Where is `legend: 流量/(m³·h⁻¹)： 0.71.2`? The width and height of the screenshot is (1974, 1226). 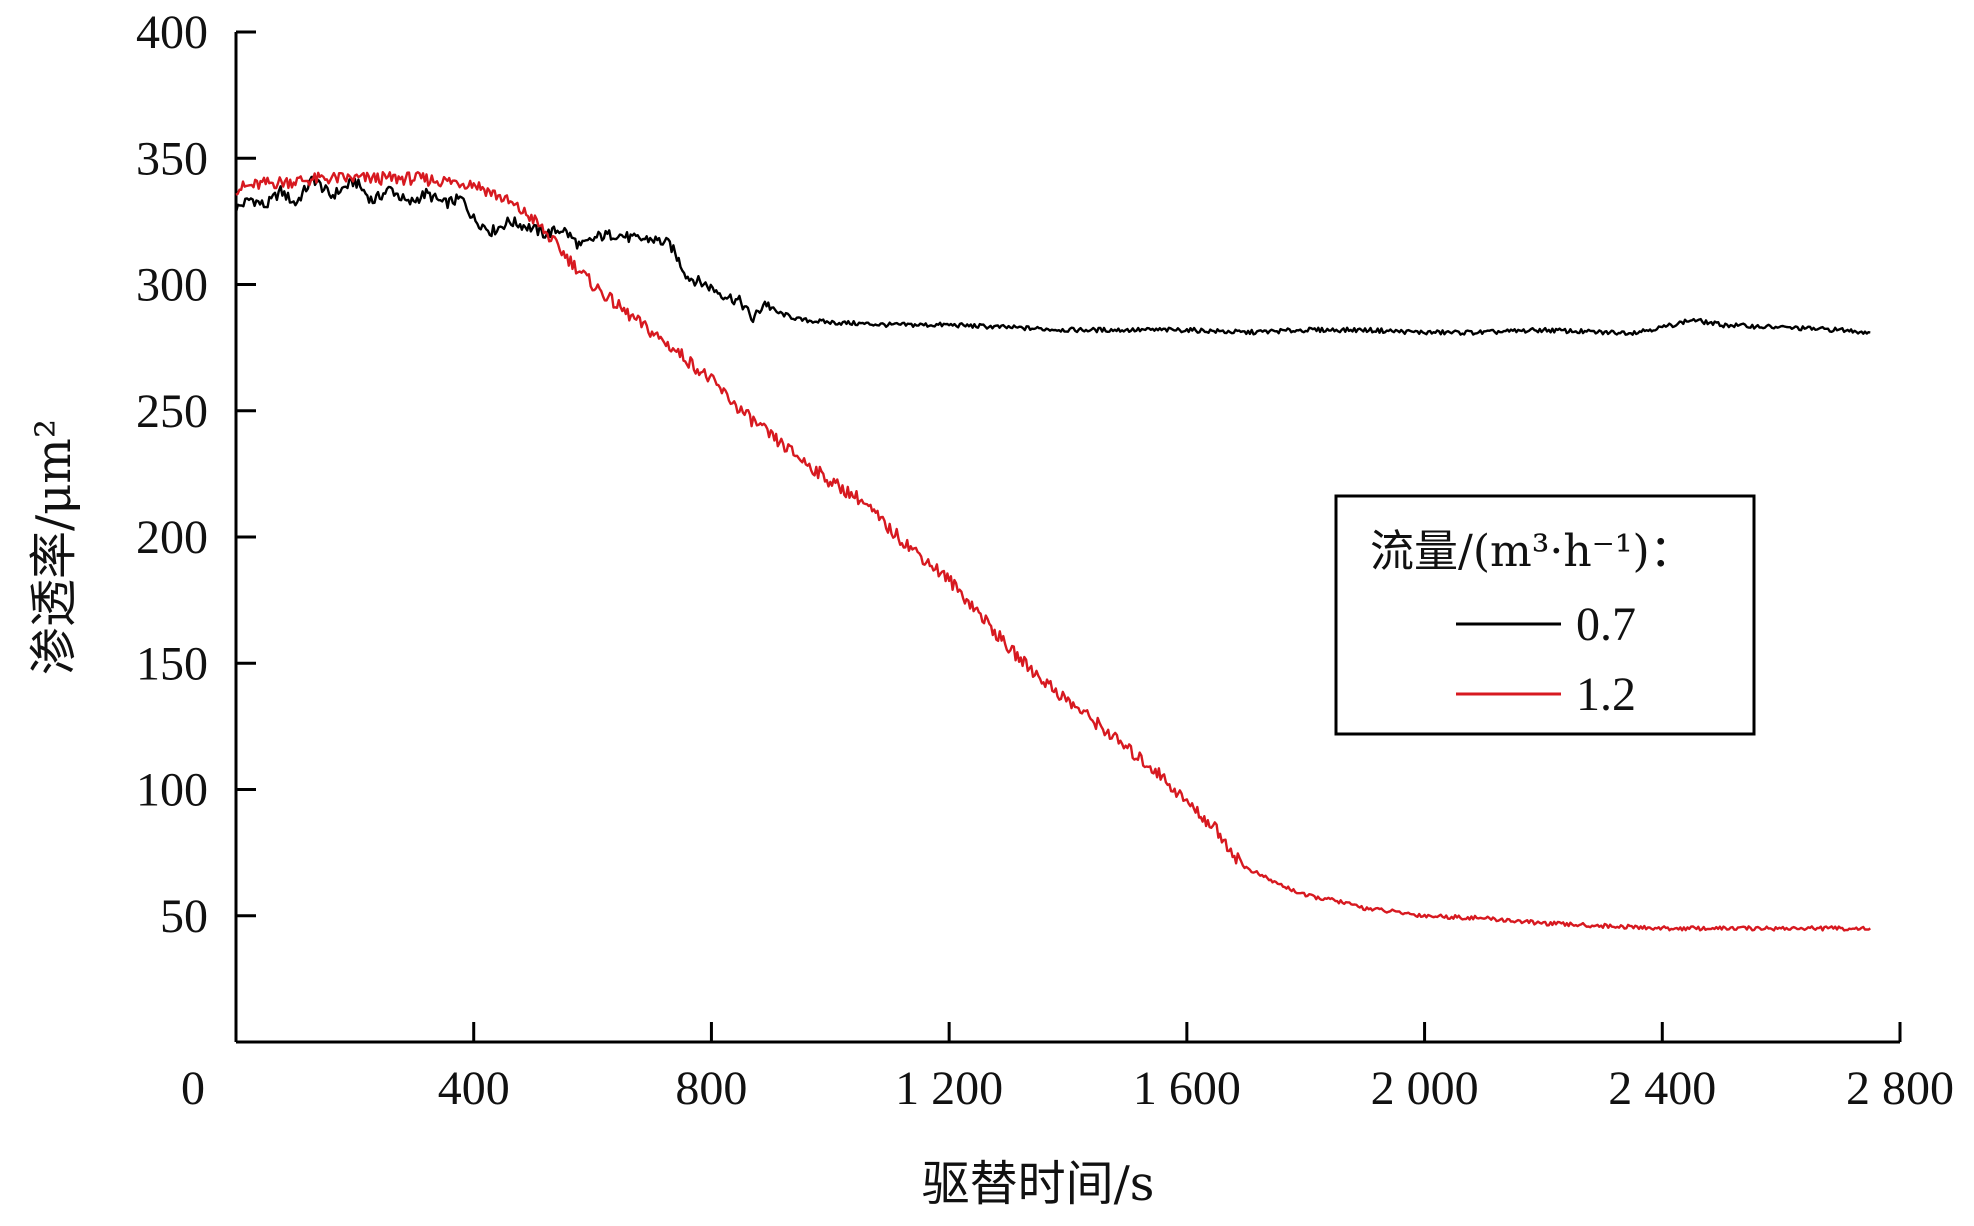
legend: 流量/(m³·h⁻¹)： 0.71.2 is located at coordinates (1545, 615).